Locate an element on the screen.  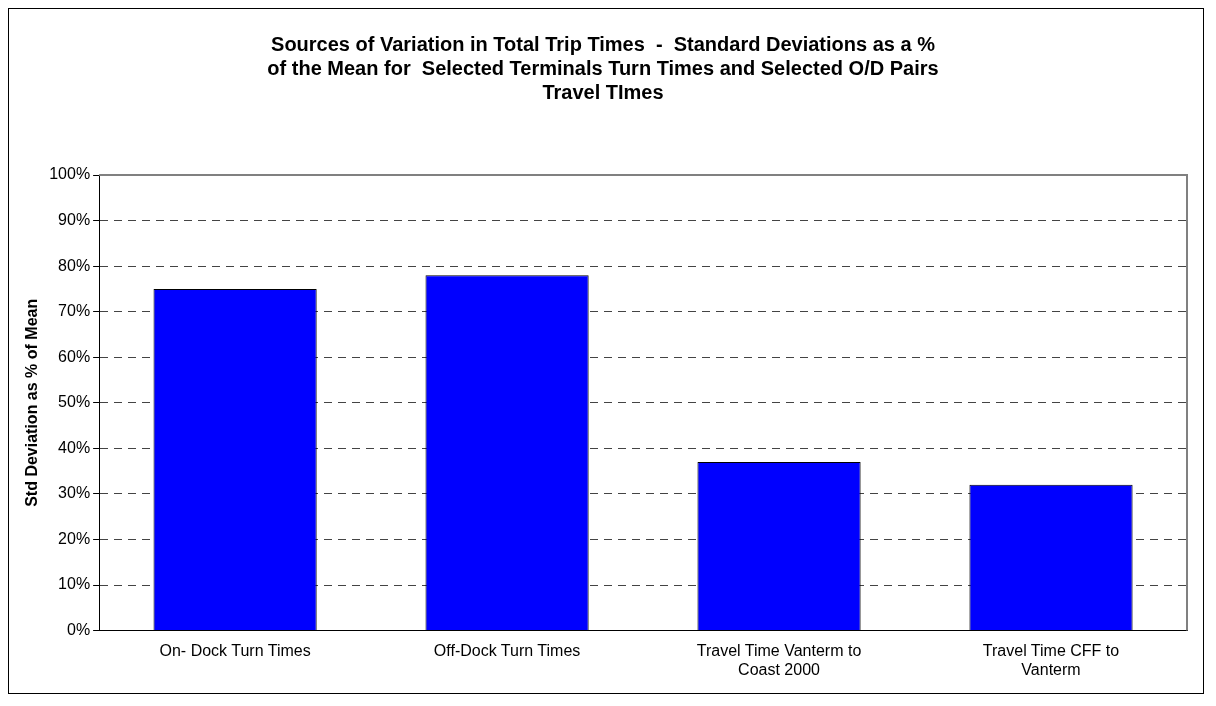
chart-title: Sources of Variation in Total Trip Times - Standard Deviations as a % of the Mean for Selected Terminals Turn Times and Selected O/D Pairs Travel TImes is located at coordinates (603, 67).